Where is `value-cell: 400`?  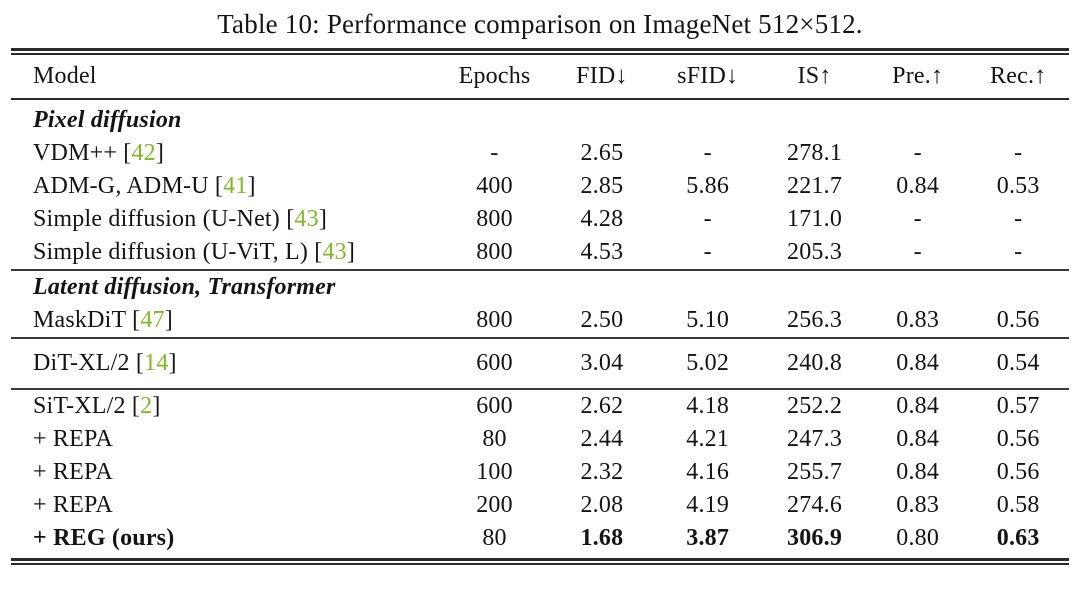 value-cell: 400 is located at coordinates (494, 186).